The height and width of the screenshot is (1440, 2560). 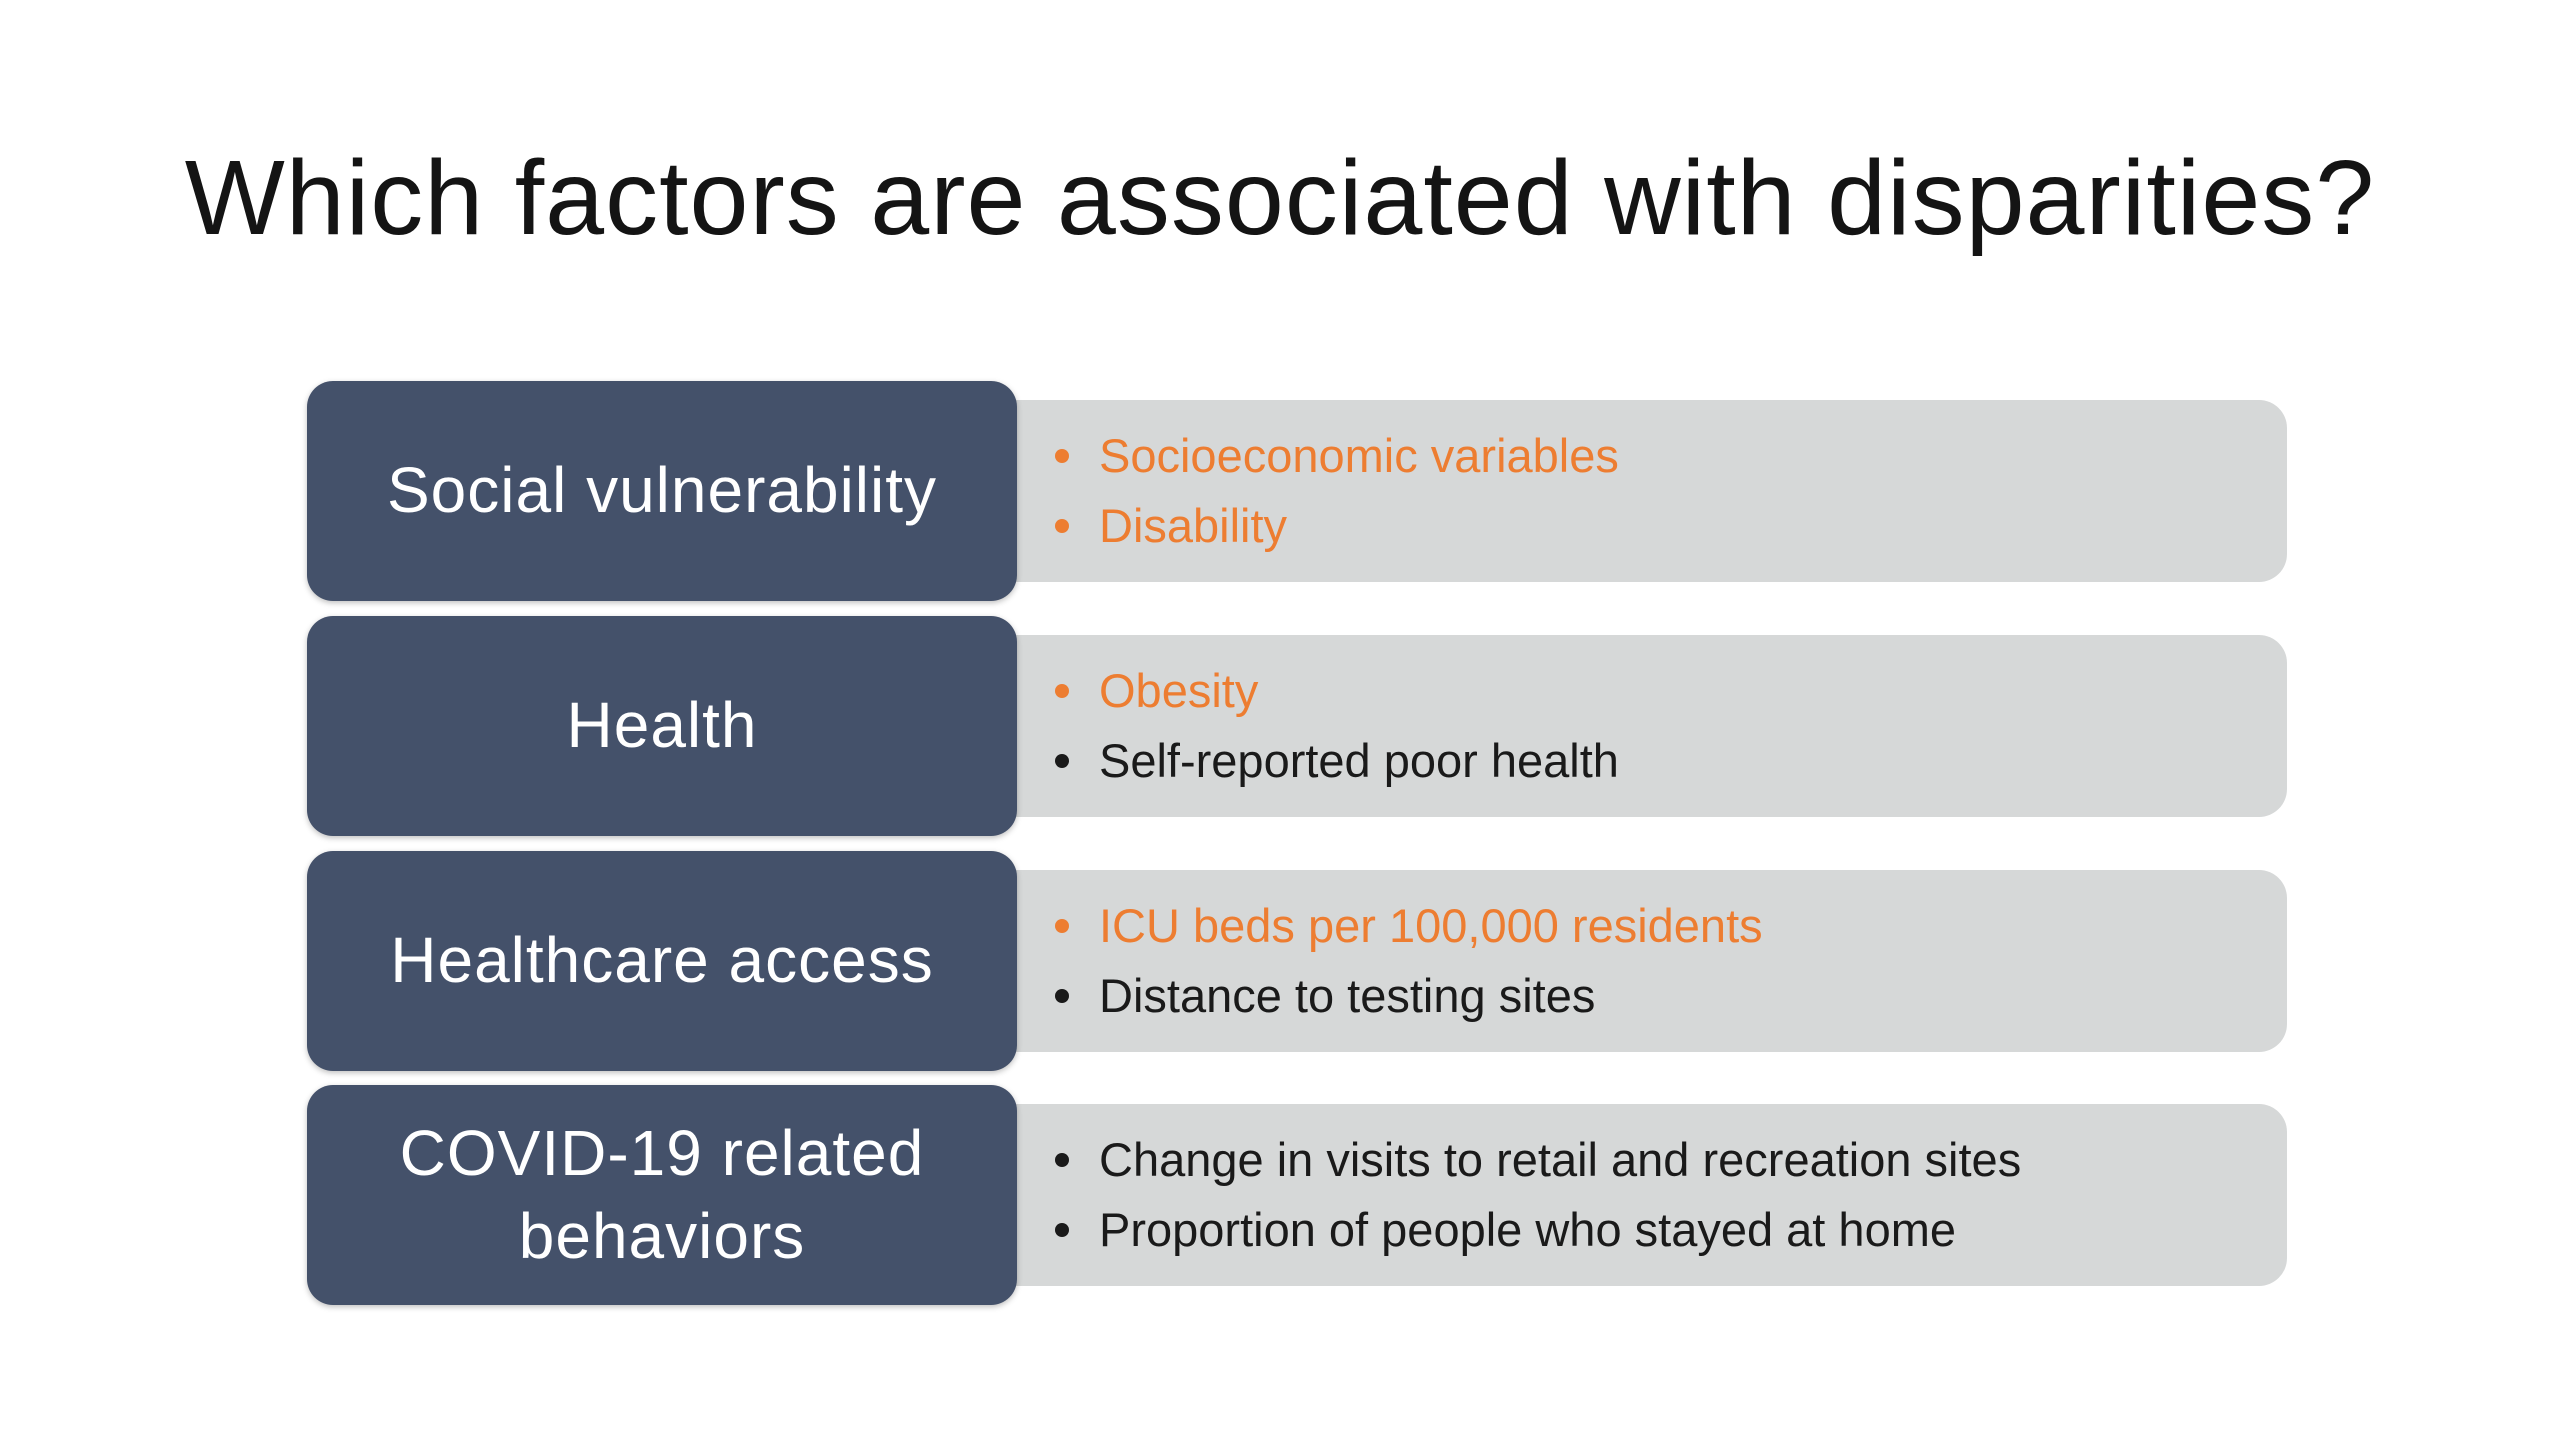 I want to click on bullet-item: Self-reported poor health, so click(x=1337, y=761).